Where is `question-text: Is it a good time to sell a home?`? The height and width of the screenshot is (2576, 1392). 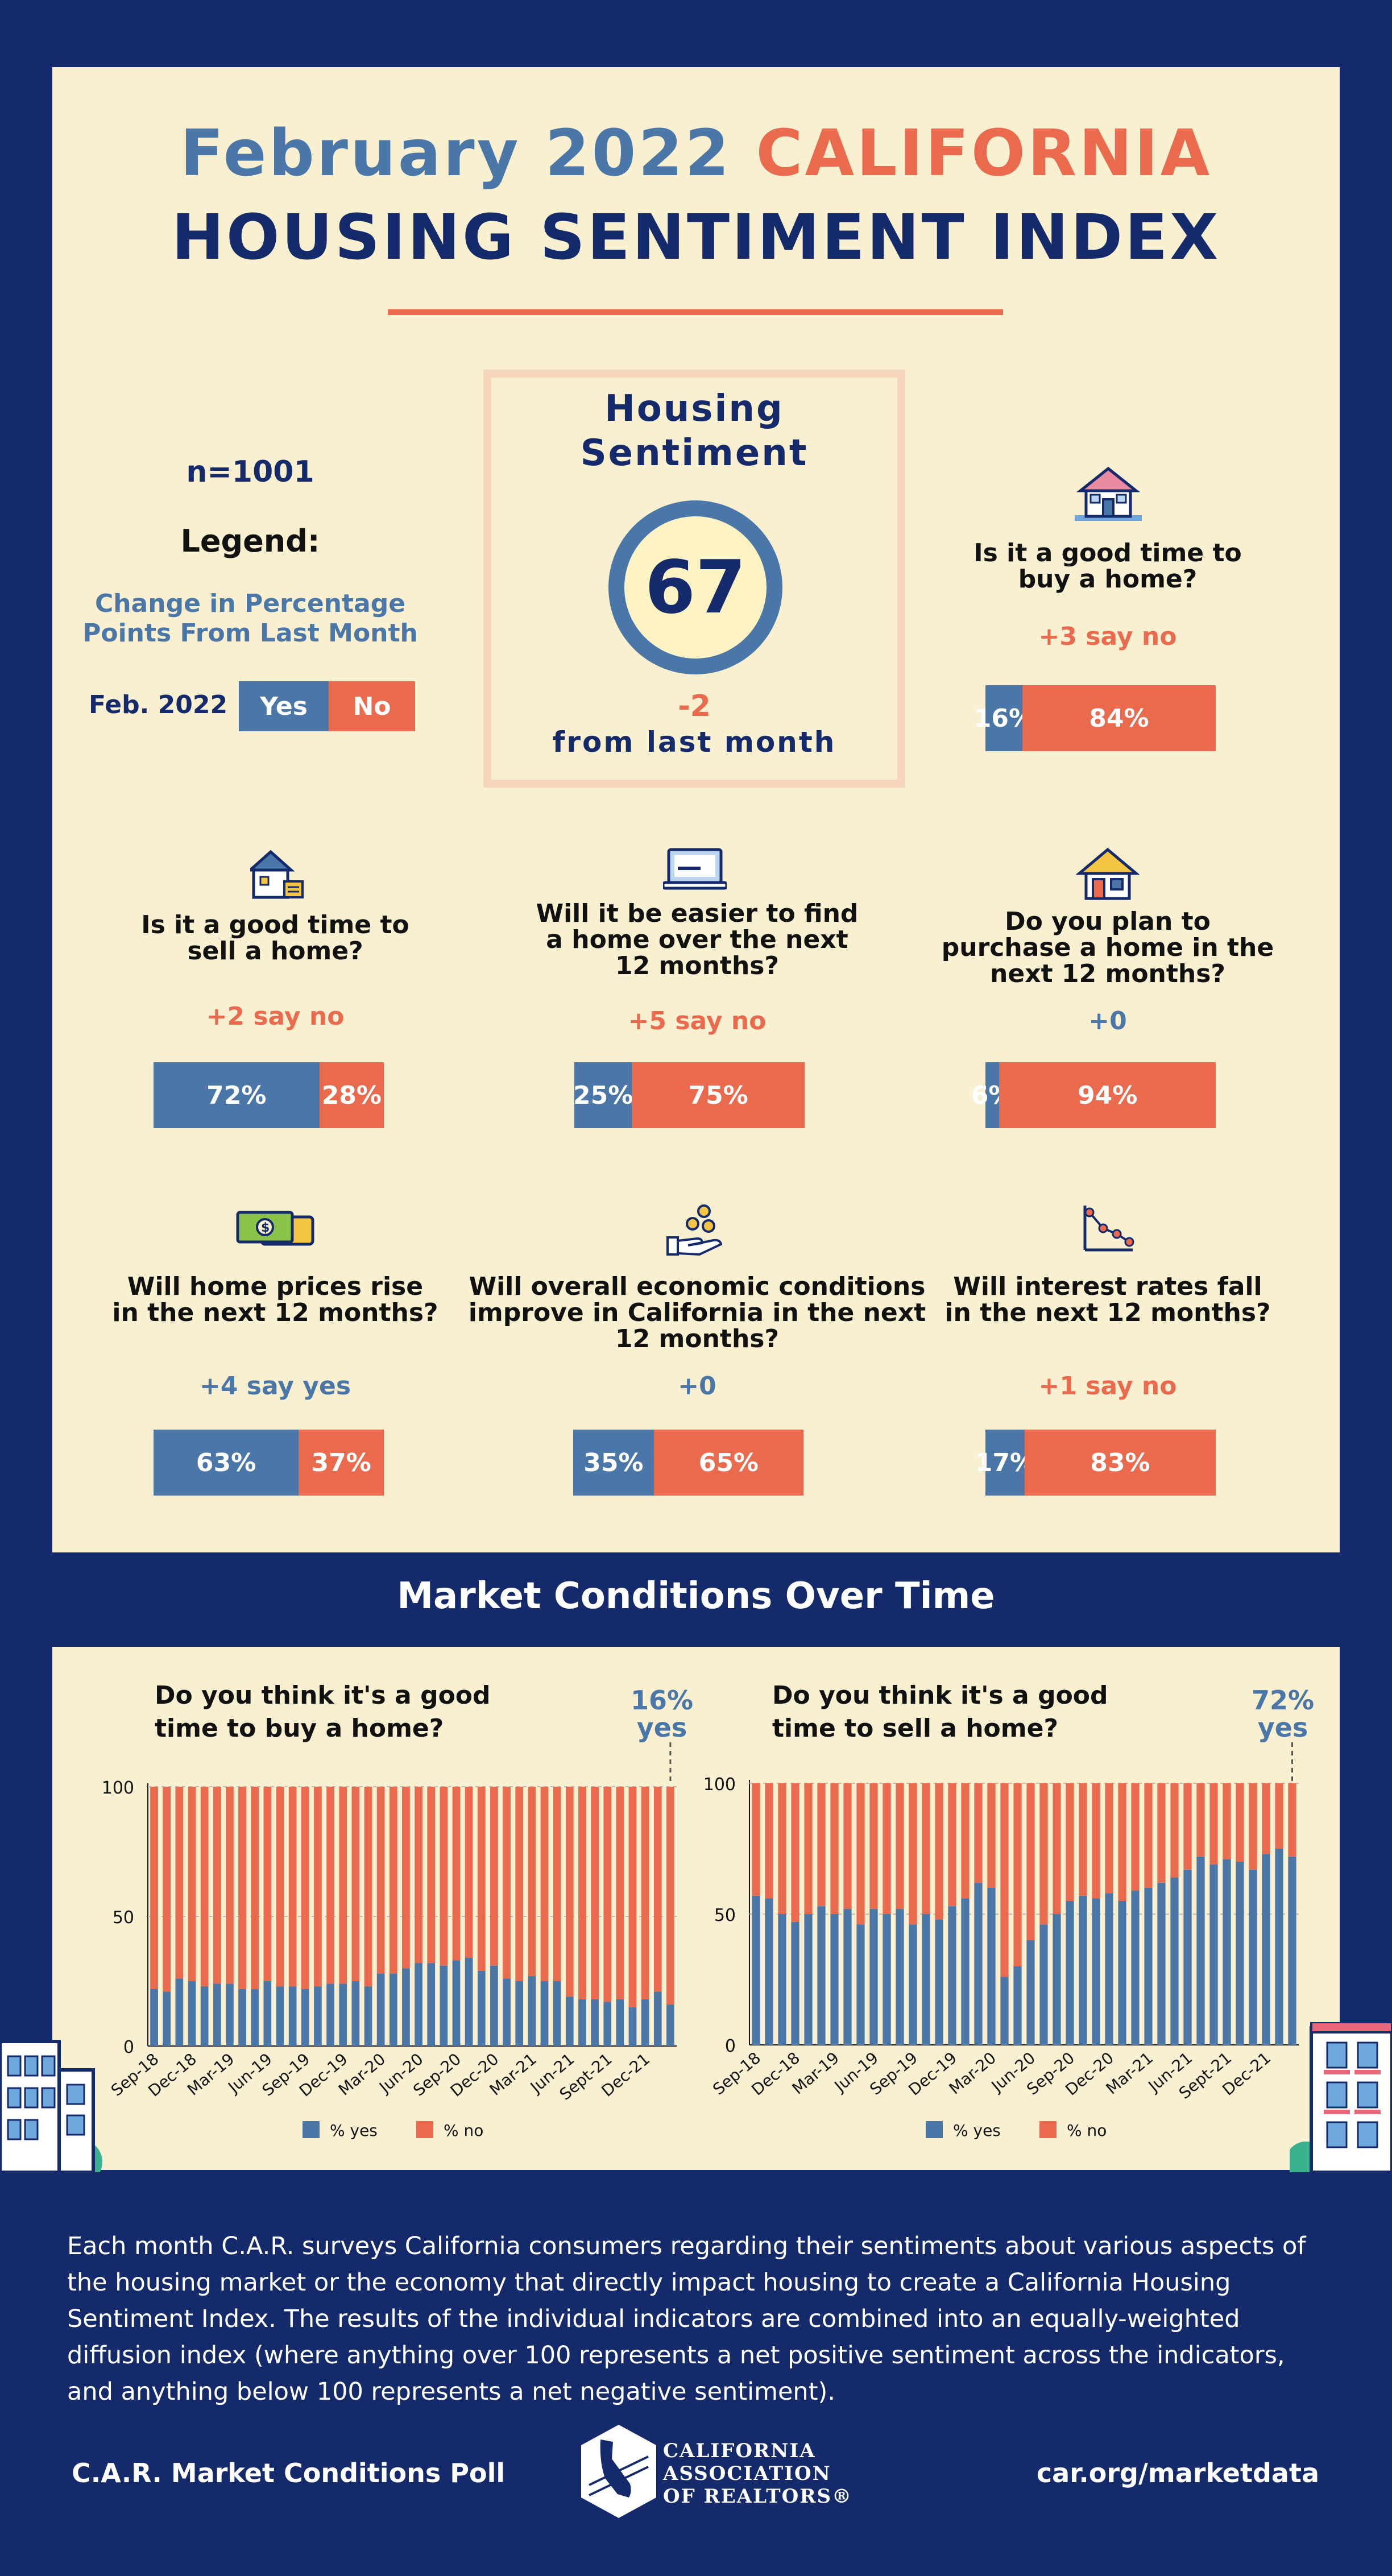 question-text: Is it a good time to sell a home? is located at coordinates (275, 938).